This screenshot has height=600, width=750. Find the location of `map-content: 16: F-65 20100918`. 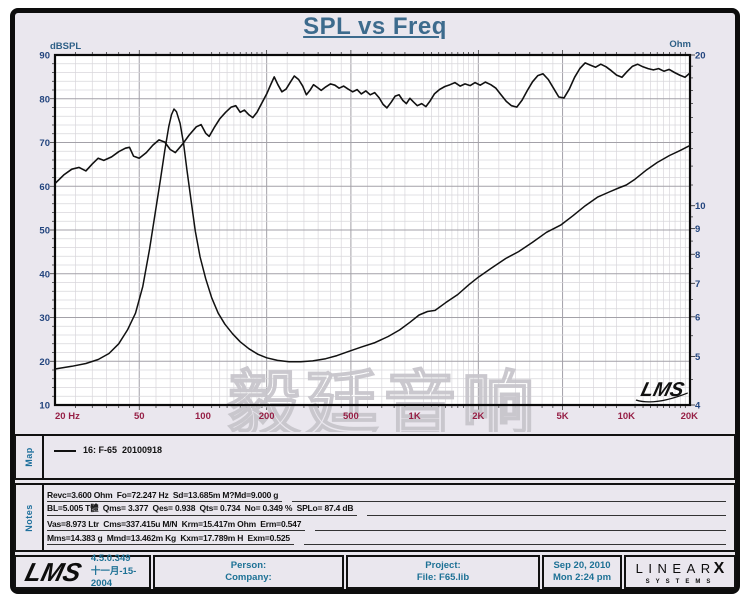

map-content: 16: F-65 20100918 is located at coordinates (389, 457).